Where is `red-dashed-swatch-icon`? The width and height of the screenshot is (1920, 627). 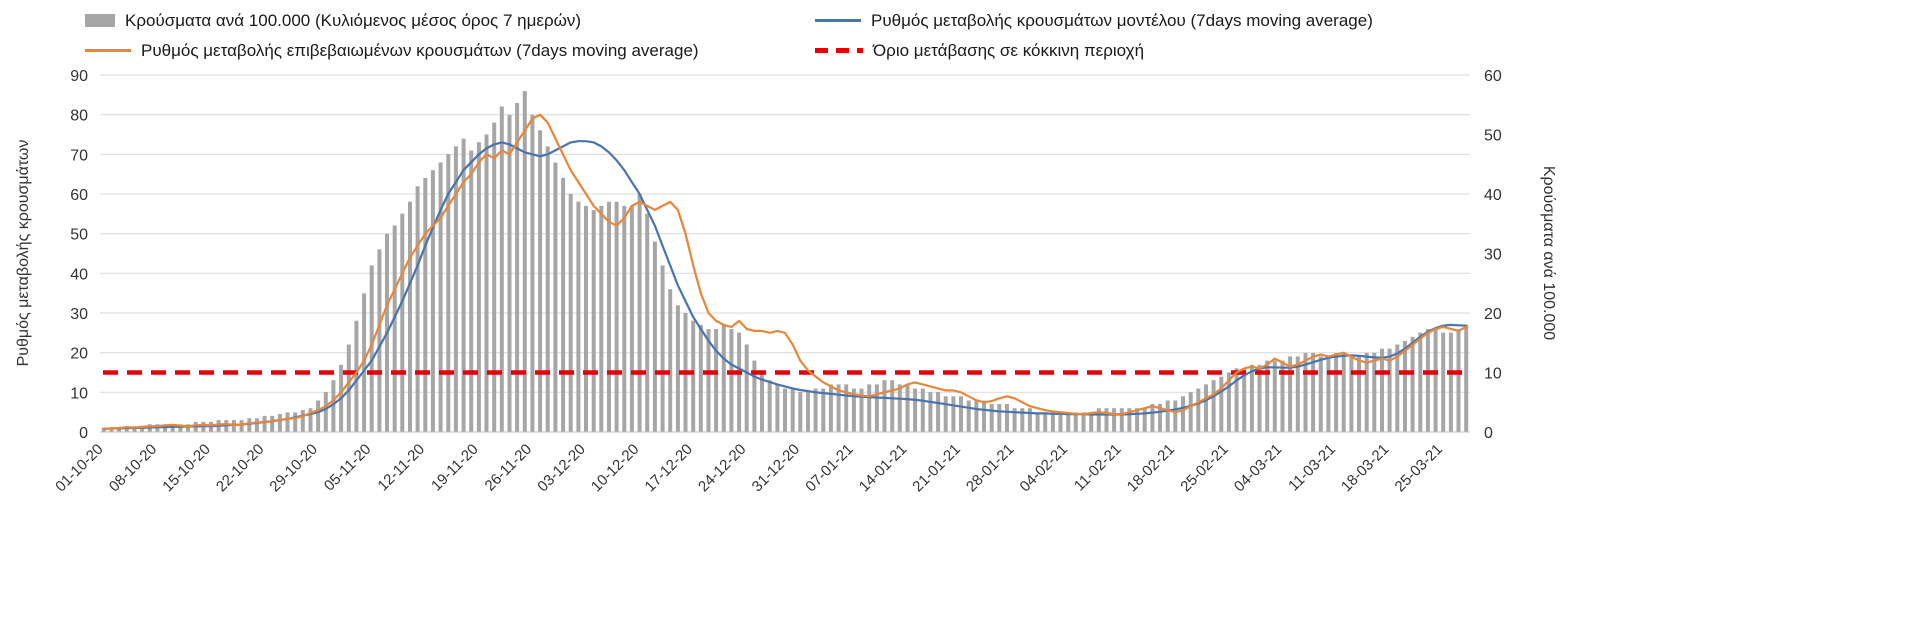
red-dashed-swatch-icon is located at coordinates (839, 50).